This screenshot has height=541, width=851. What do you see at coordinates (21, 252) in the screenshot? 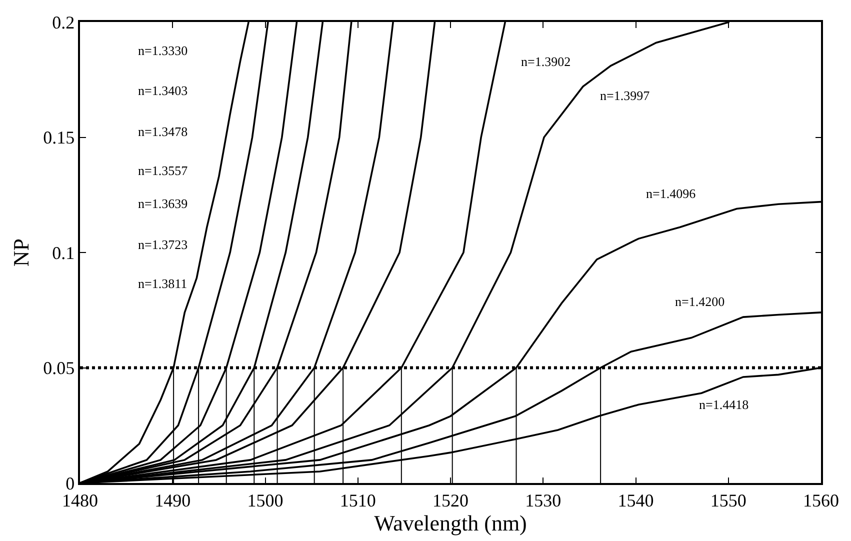
I see `y-axis-title: NP` at bounding box center [21, 252].